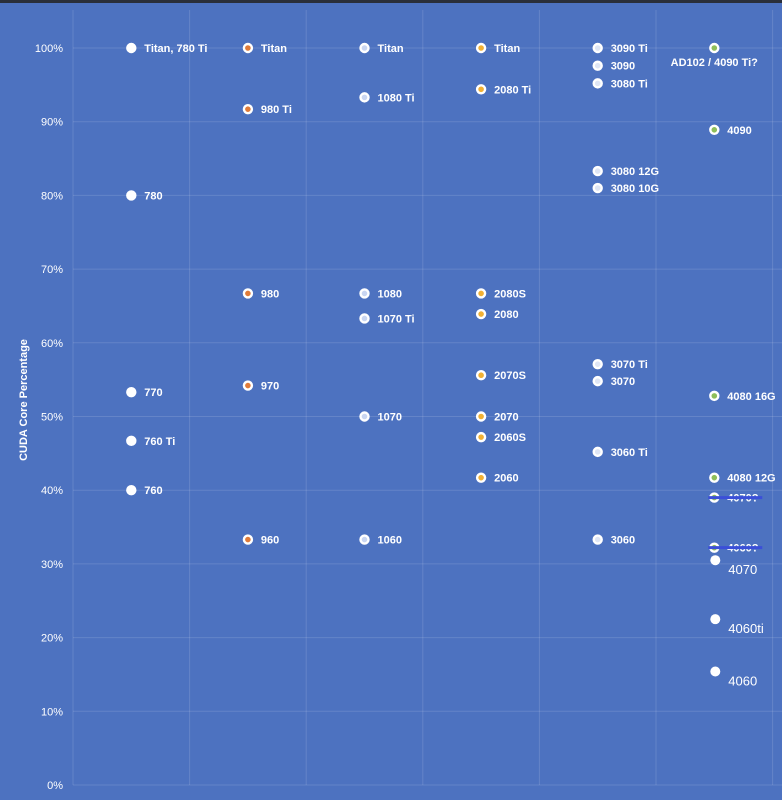 The height and width of the screenshot is (800, 782). I want to click on y-tick-label: 40%, so click(52, 491).